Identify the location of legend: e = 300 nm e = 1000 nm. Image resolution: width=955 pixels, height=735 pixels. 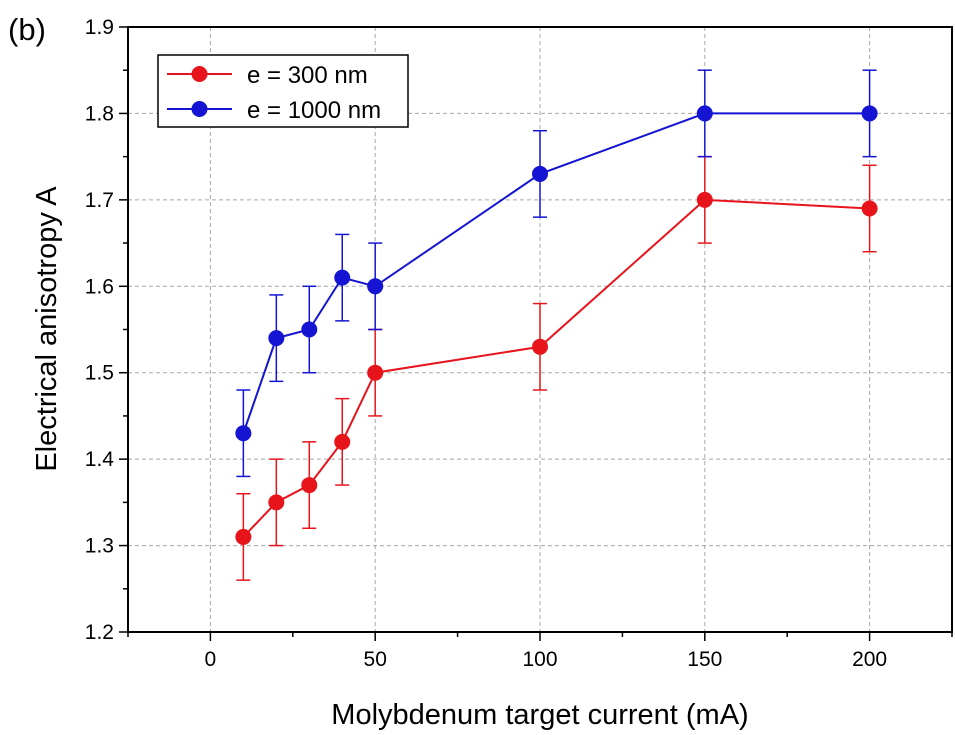
(283, 91).